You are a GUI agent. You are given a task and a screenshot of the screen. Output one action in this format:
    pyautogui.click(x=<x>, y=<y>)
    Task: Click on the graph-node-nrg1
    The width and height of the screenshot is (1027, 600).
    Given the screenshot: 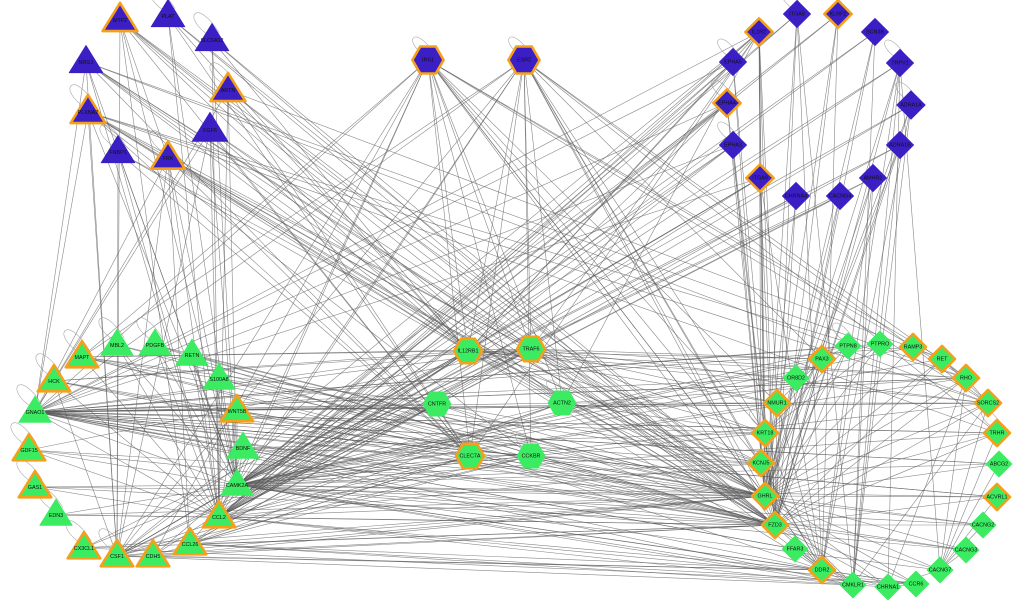 What is the action you would take?
    pyautogui.click(x=86, y=59)
    